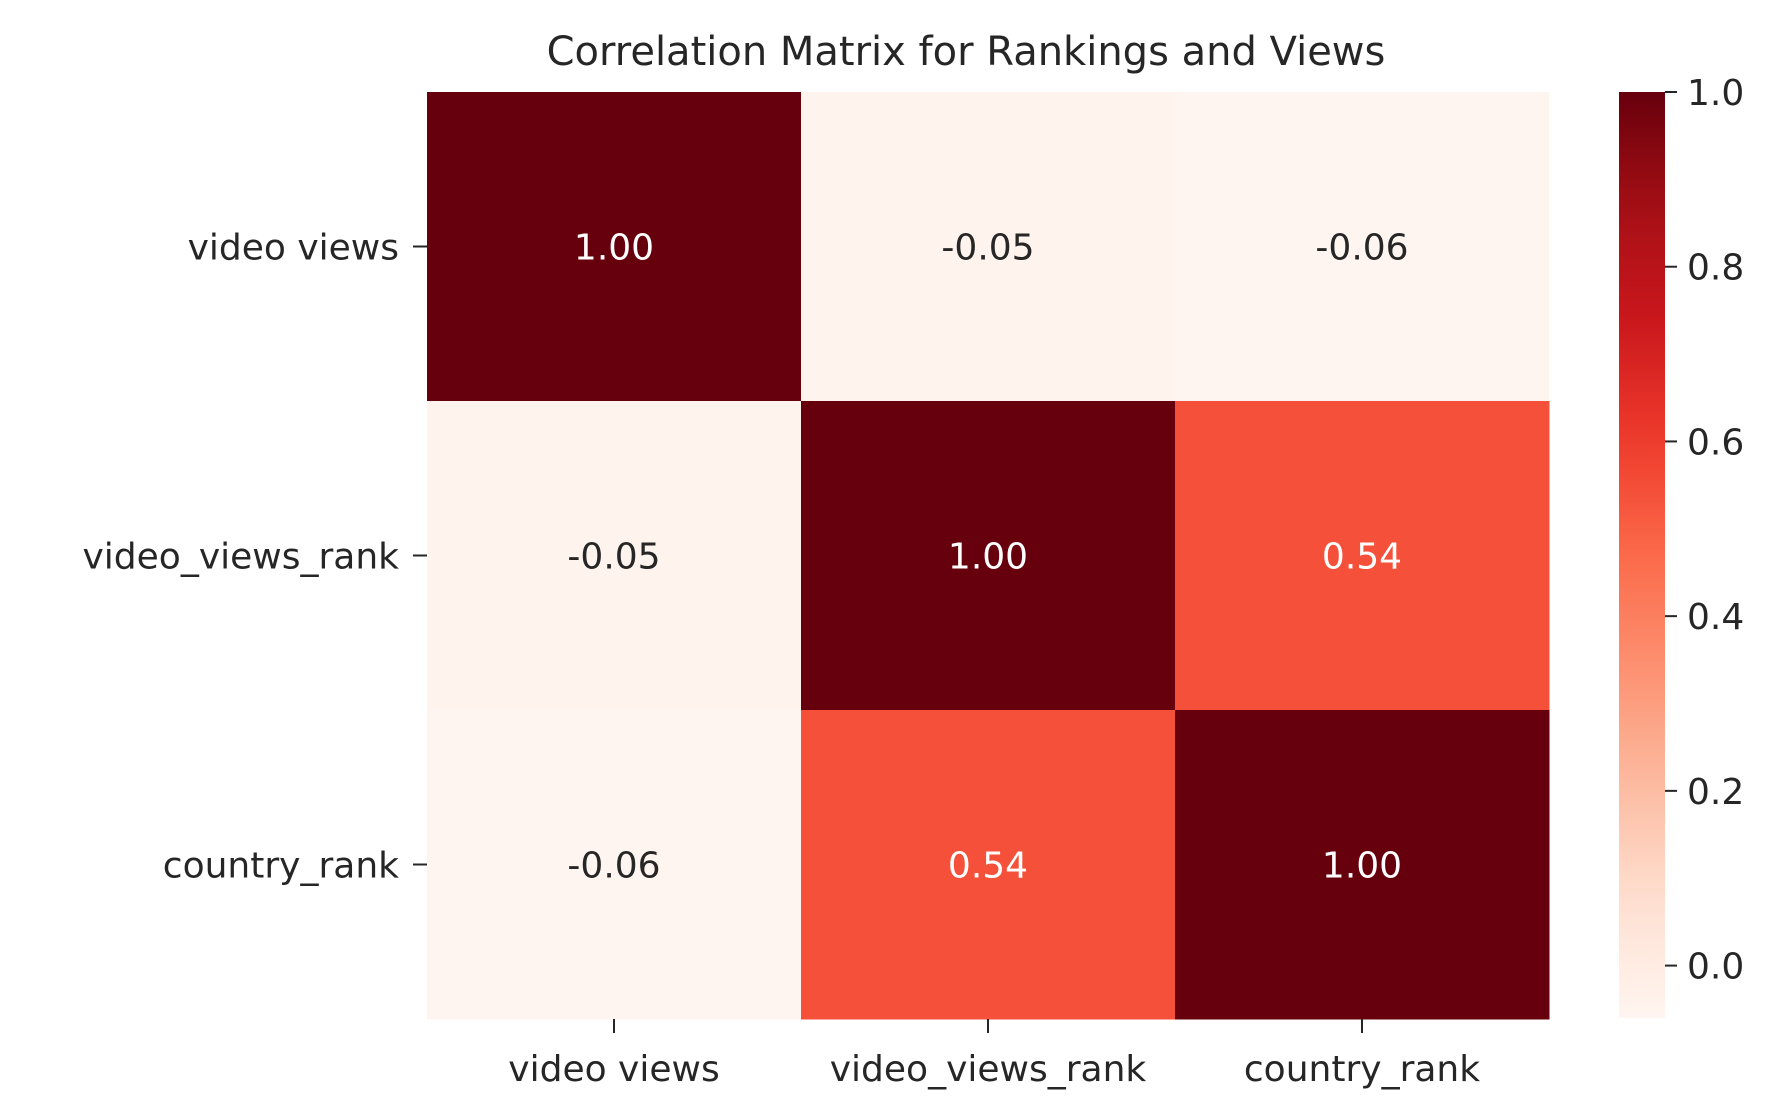 This screenshot has height=1117, width=1782. I want to click on colorbar-tick-label: 0.4, so click(1715, 617).